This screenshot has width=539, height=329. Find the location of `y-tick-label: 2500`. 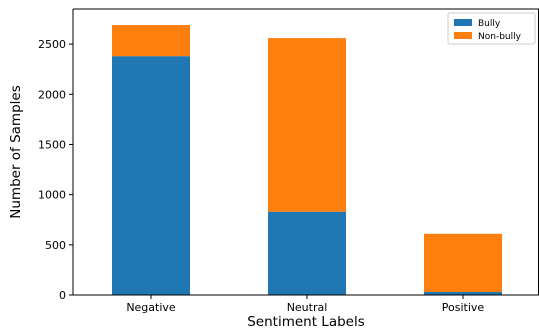

y-tick-label: 2500 is located at coordinates (52, 44).